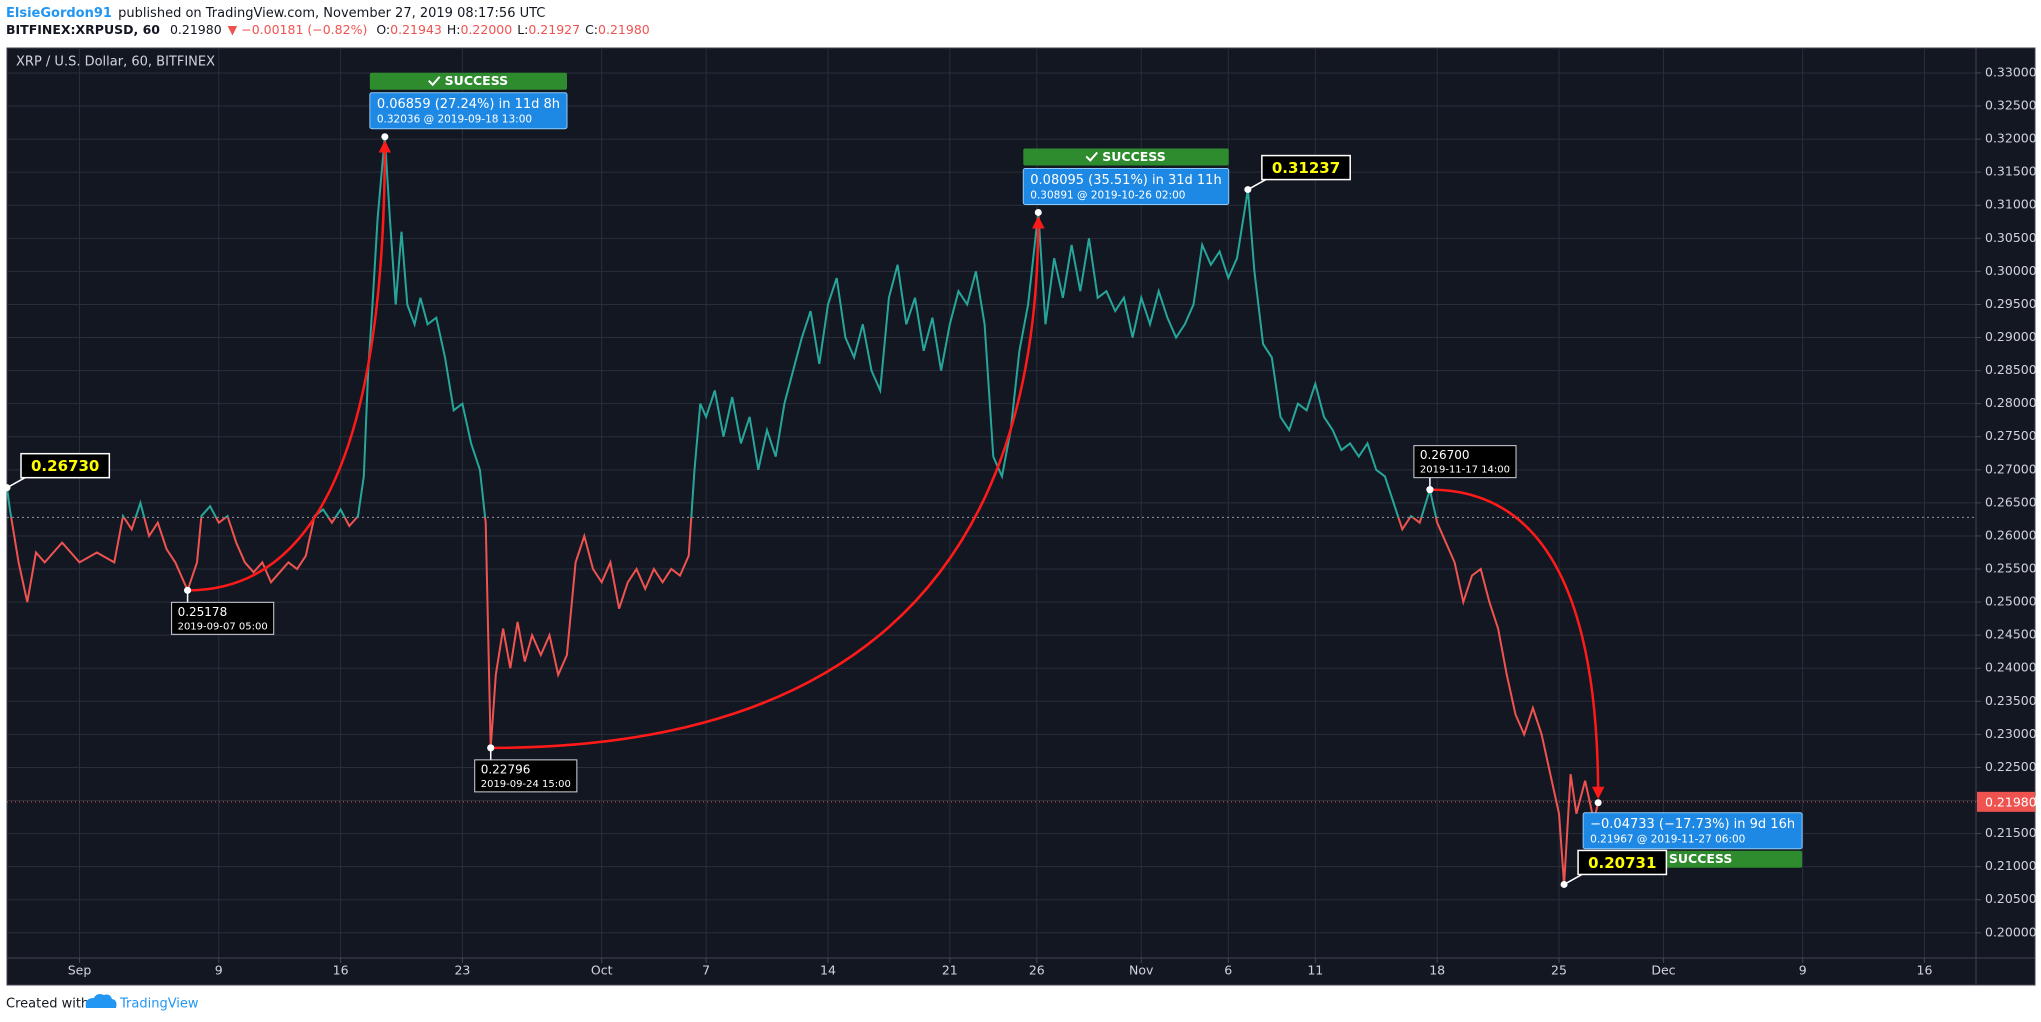 The image size is (2041, 1022). What do you see at coordinates (80, 970) in the screenshot?
I see `x-tick-label: Sep` at bounding box center [80, 970].